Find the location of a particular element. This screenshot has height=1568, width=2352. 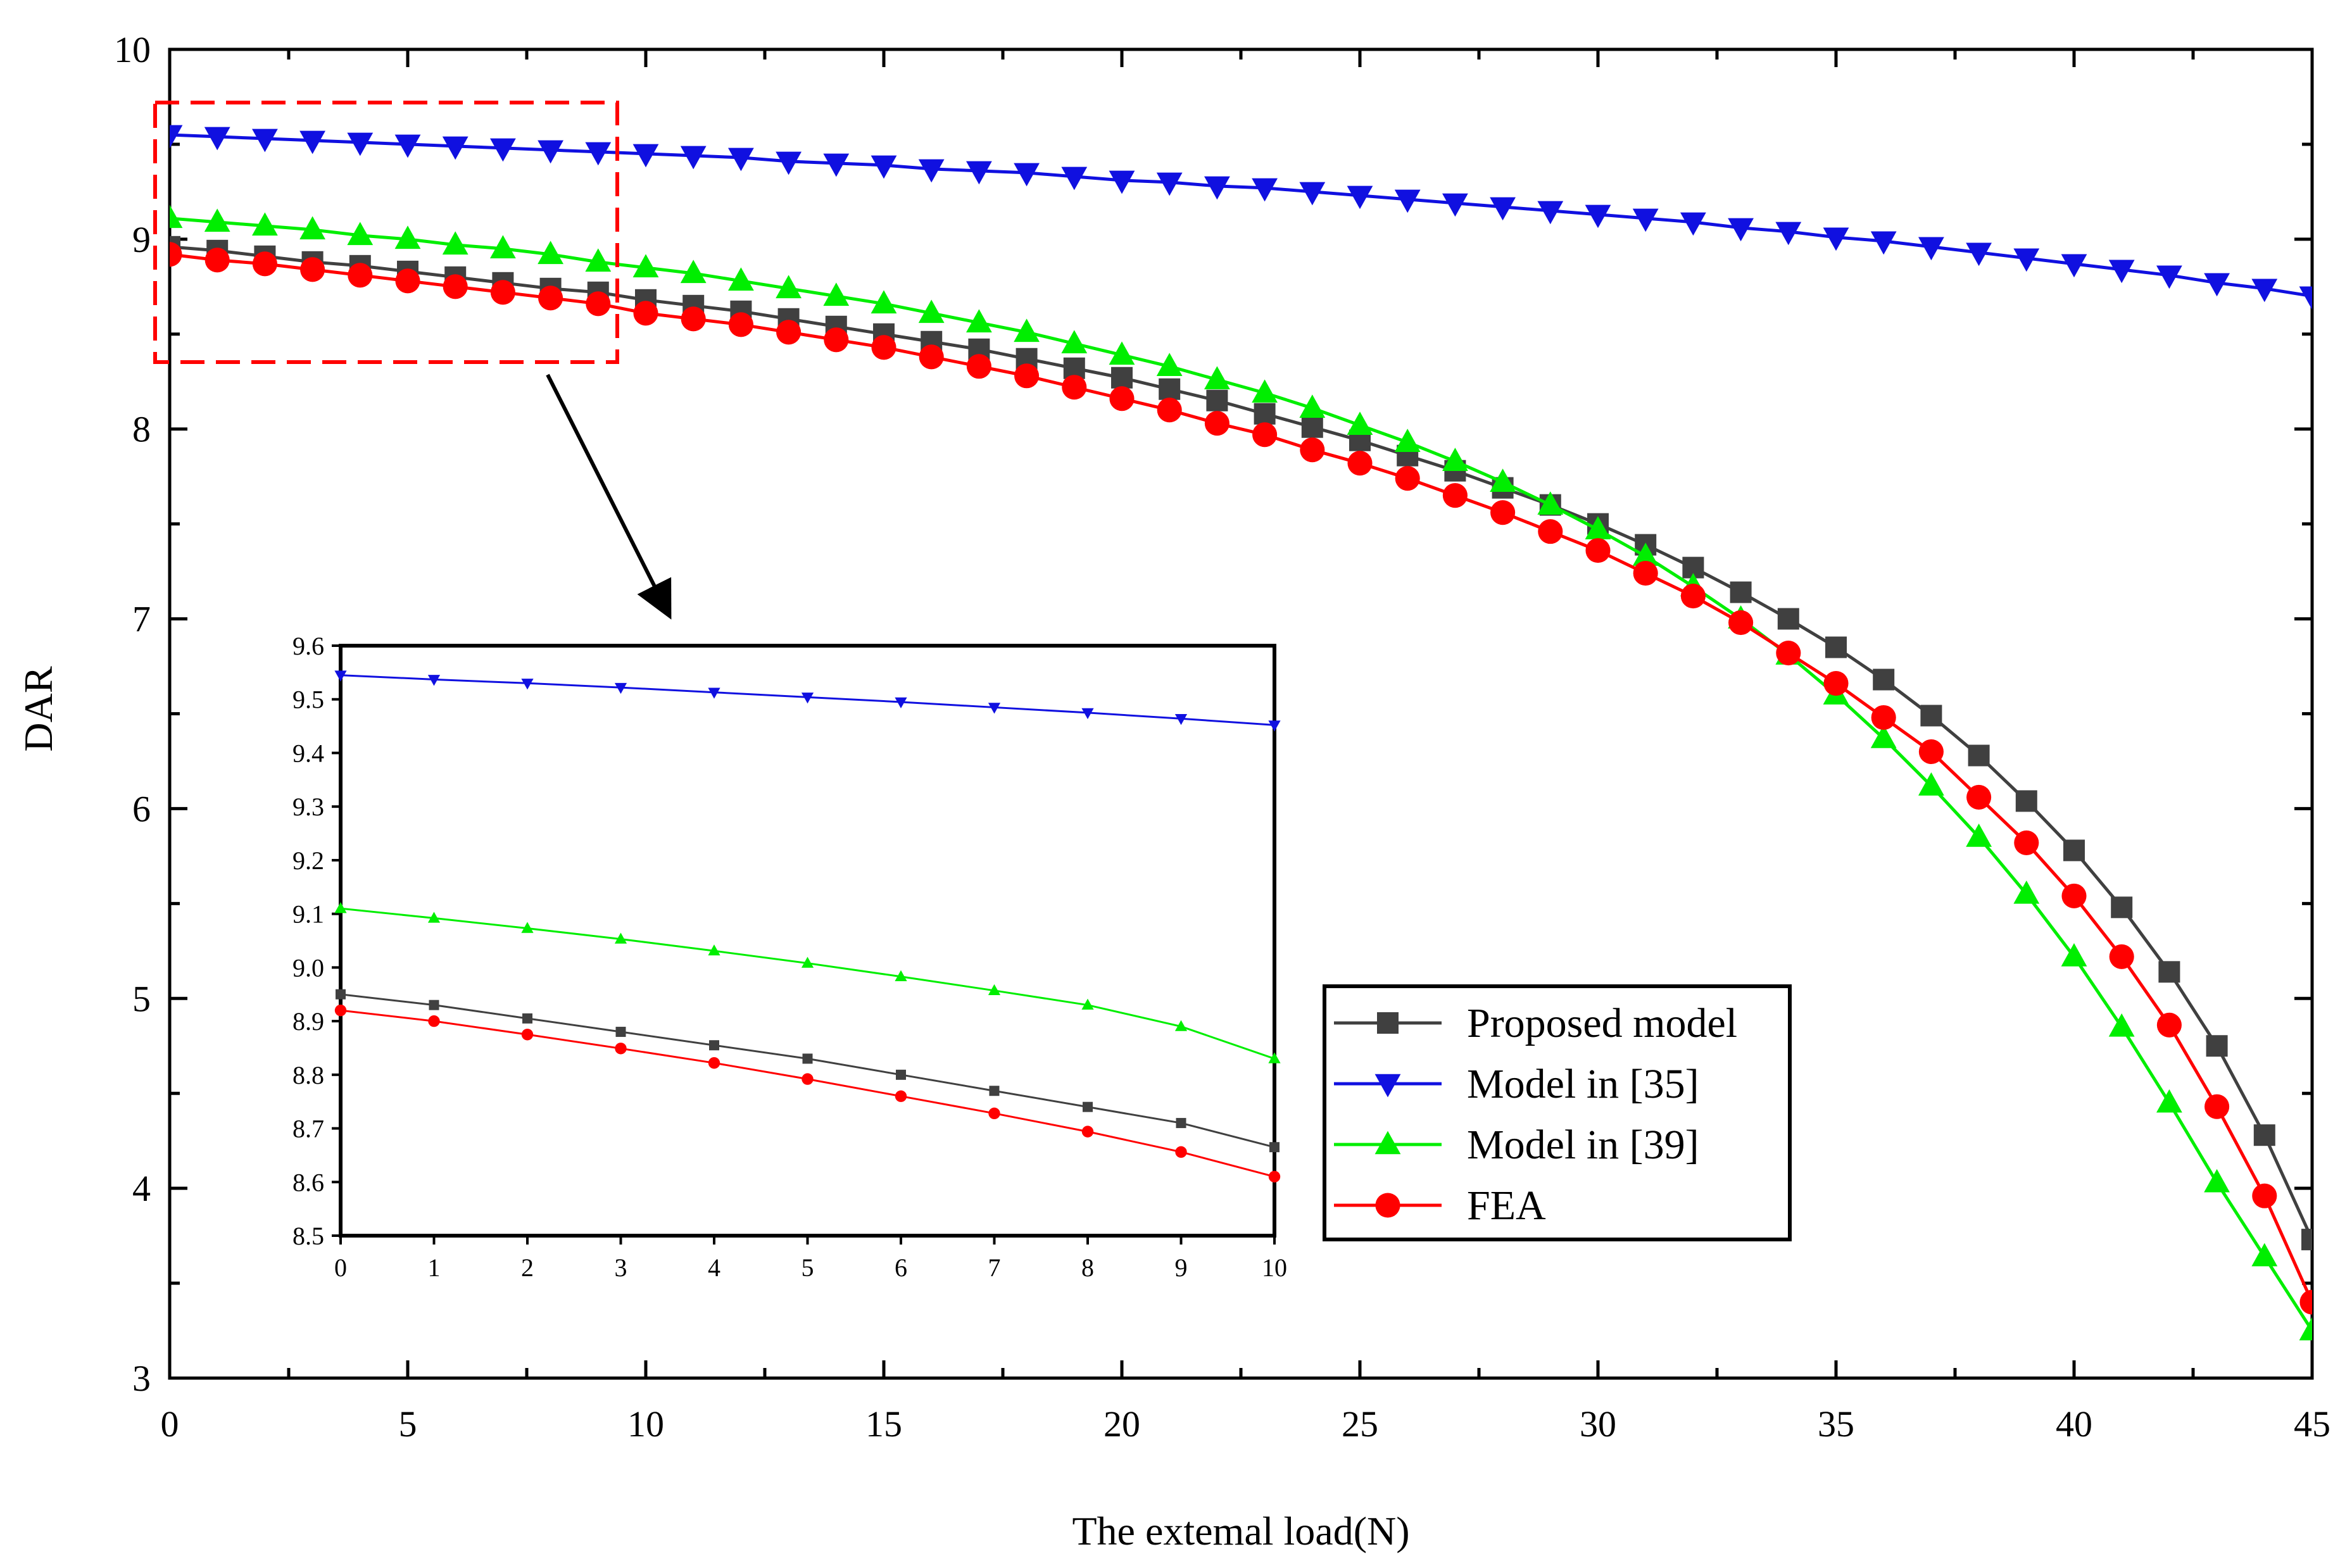

inset-x-tick-label: 8 is located at coordinates (1087, 1267).